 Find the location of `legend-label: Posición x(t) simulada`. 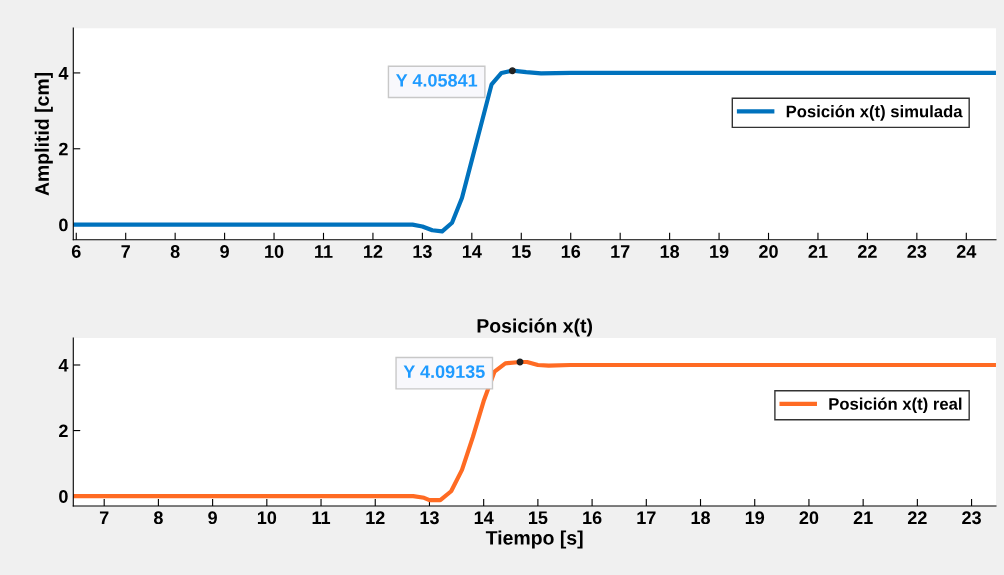

legend-label: Posición x(t) simulada is located at coordinates (874, 112).